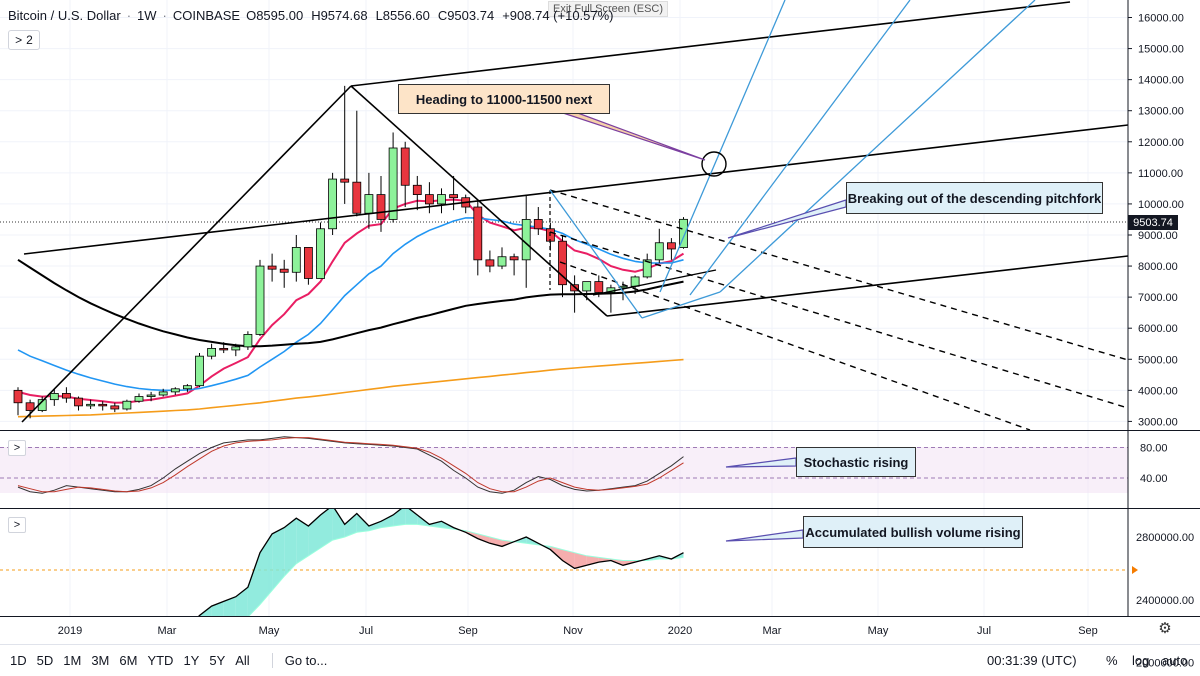  I want to click on symbol-name: Bitcoin / U.S. Dollar, so click(64, 15).